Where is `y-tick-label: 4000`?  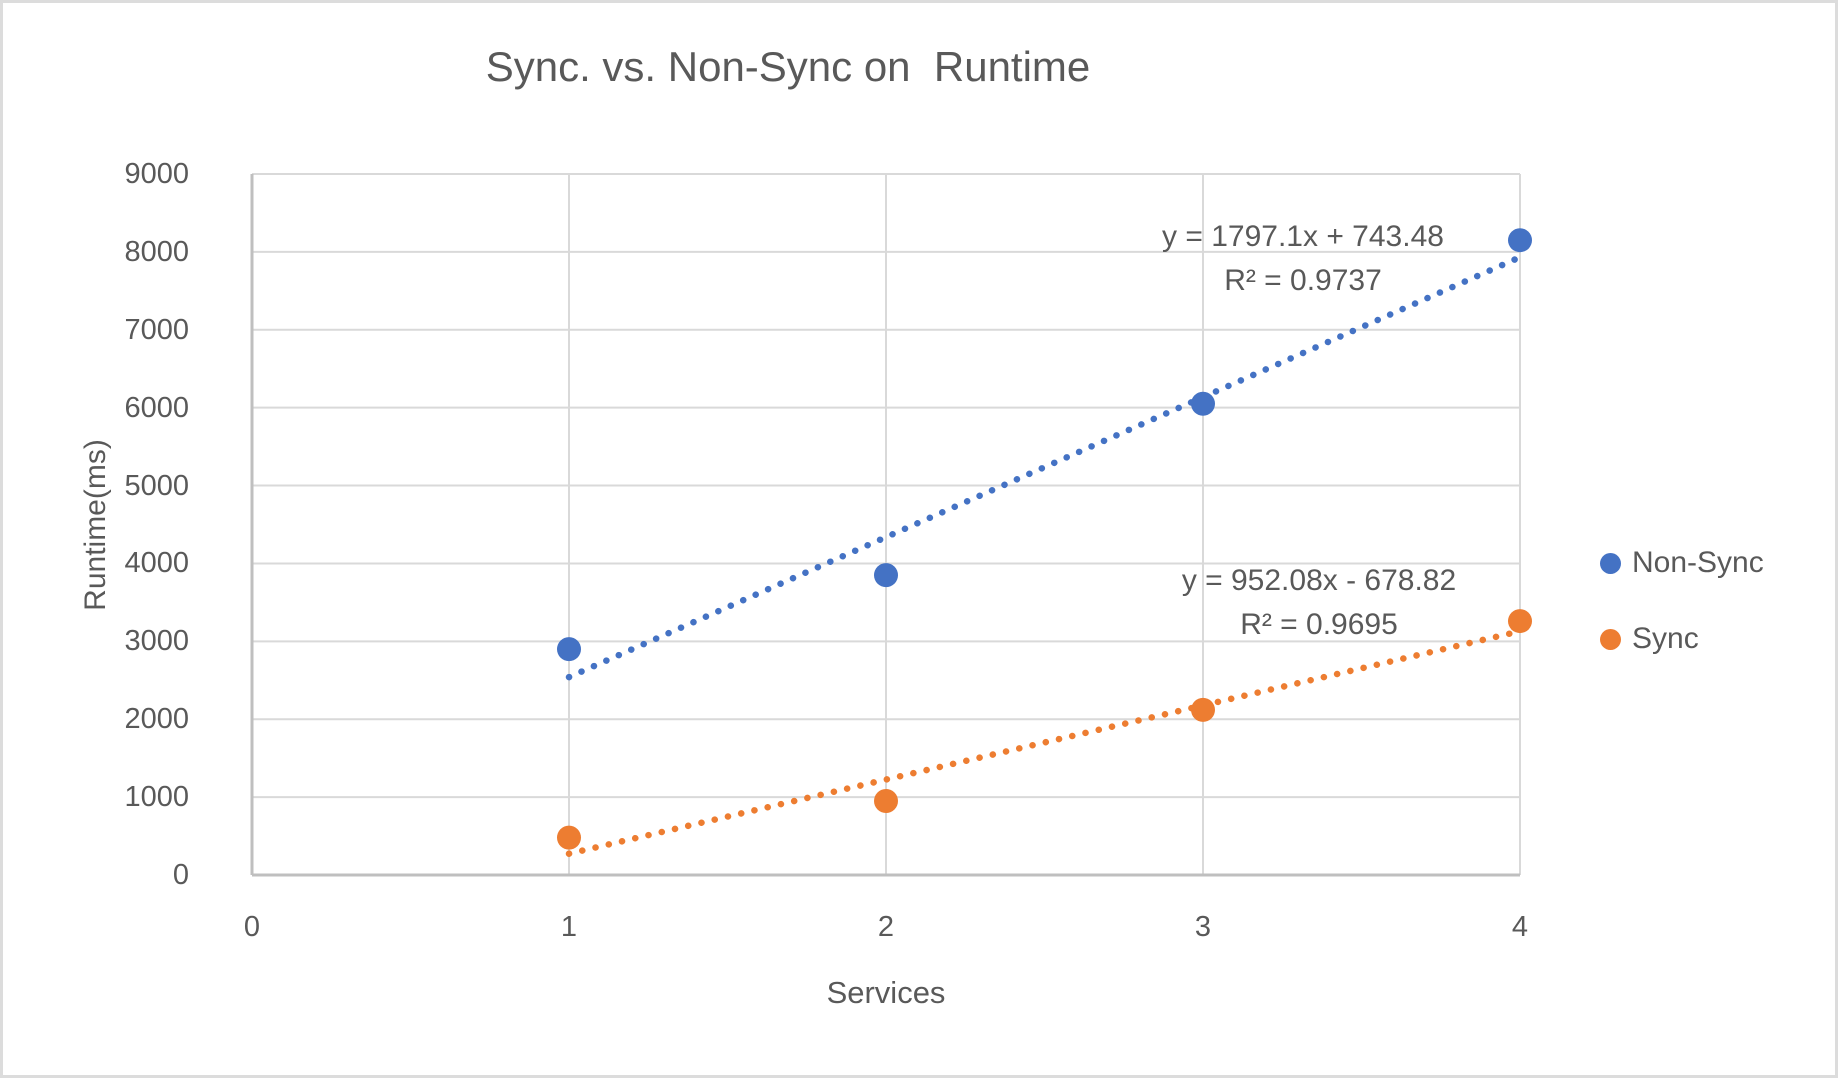 y-tick-label: 4000 is located at coordinates (156, 563).